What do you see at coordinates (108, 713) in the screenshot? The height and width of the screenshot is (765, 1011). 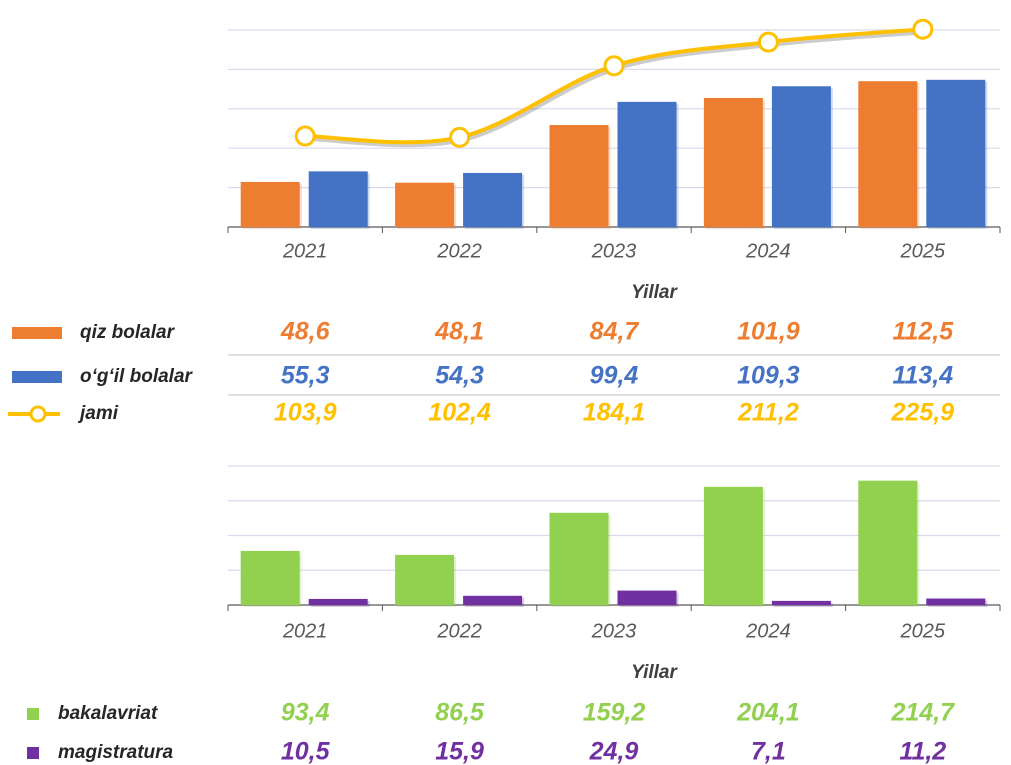 I see `legend-label: bakalavriat` at bounding box center [108, 713].